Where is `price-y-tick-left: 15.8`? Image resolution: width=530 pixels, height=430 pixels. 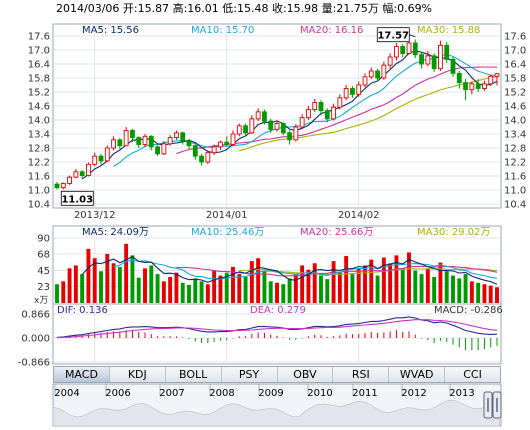 price-y-tick-left: 15.8 is located at coordinates (39, 79).